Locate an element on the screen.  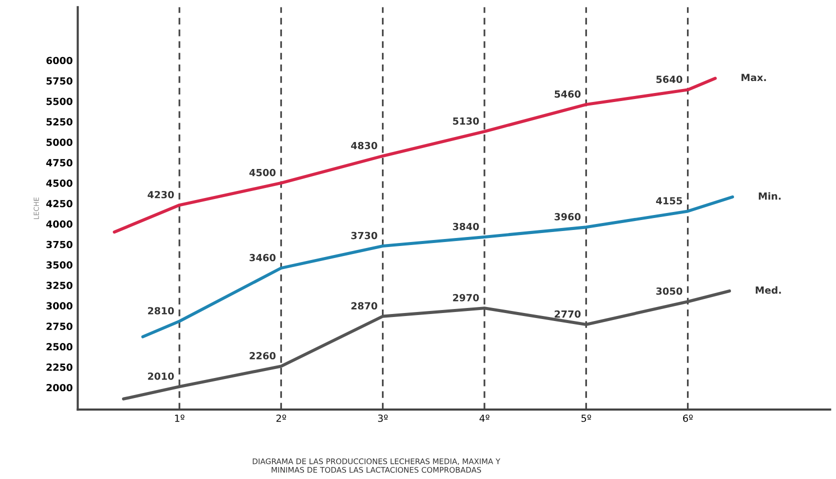
data-label: 2010 is located at coordinates (161, 376).